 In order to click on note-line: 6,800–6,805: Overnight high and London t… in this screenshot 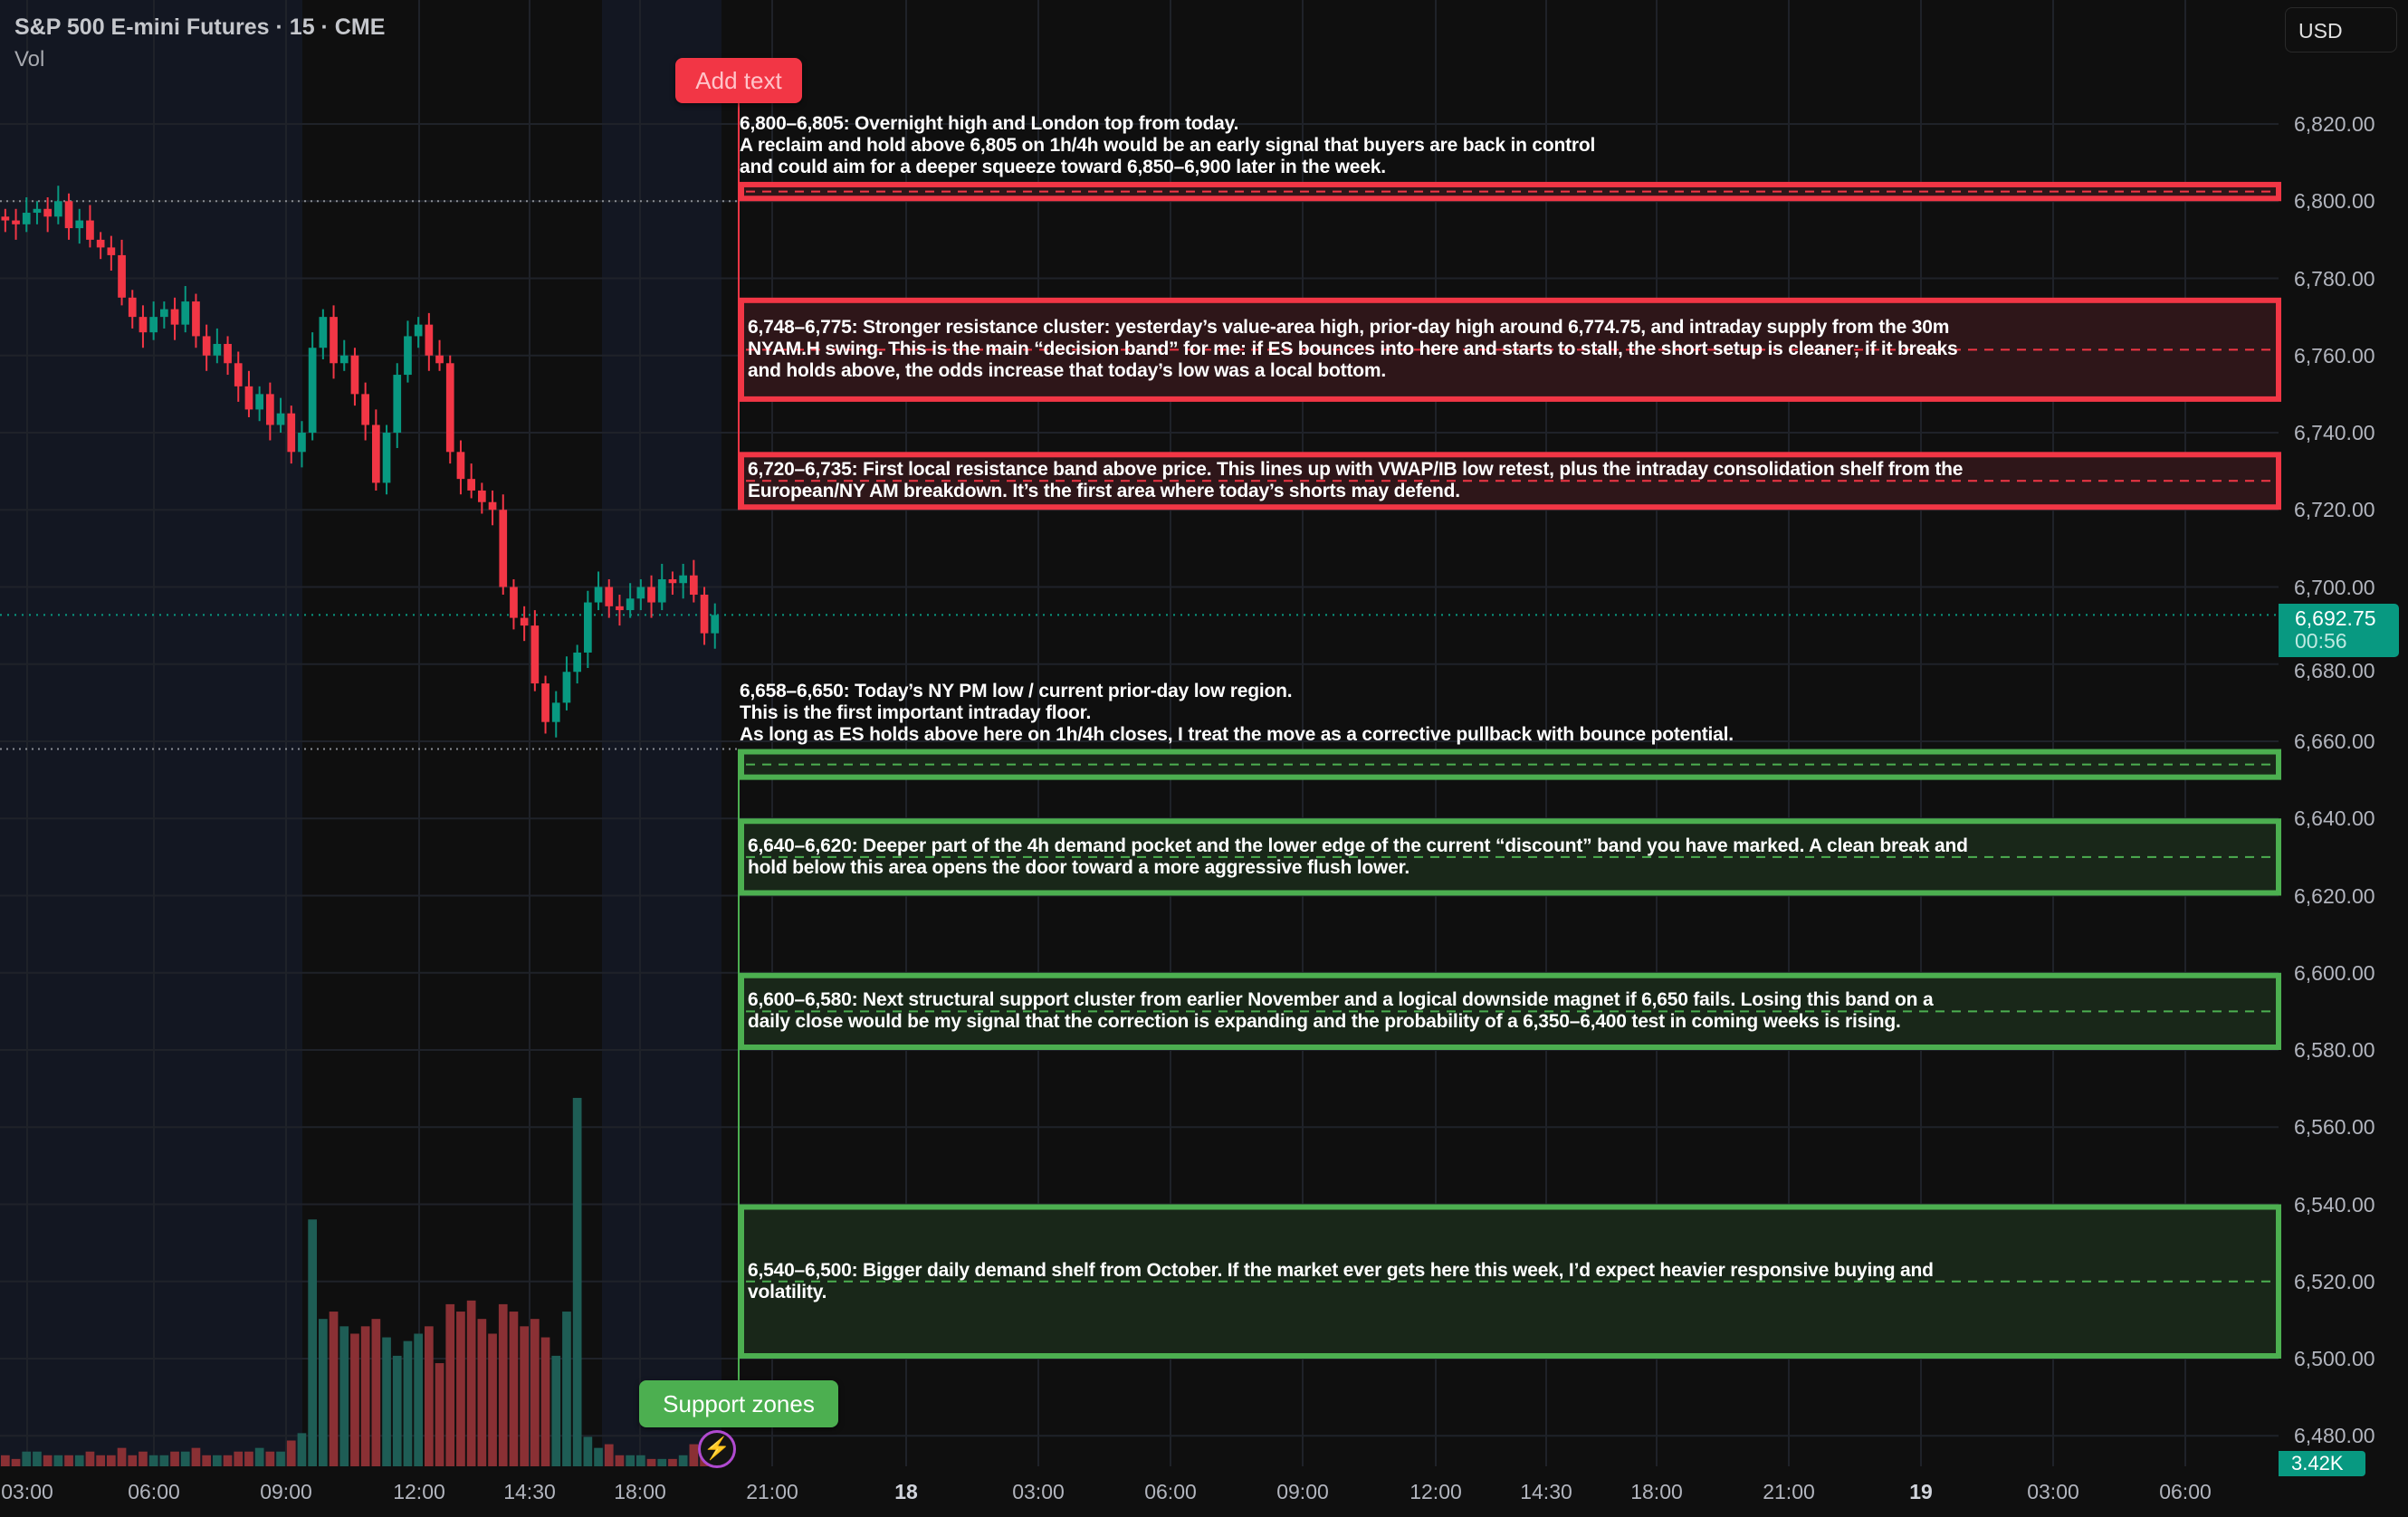, I will do `click(989, 123)`.